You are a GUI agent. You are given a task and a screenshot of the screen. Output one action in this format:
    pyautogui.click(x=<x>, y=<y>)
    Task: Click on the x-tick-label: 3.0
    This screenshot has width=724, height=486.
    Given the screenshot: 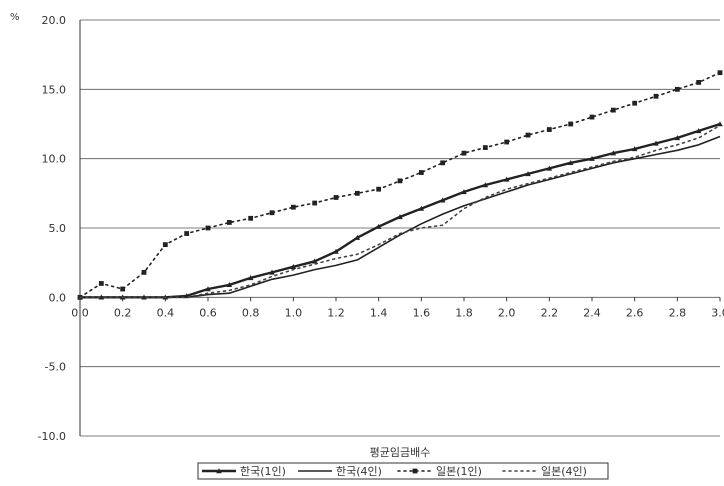 What is the action you would take?
    pyautogui.click(x=717, y=312)
    